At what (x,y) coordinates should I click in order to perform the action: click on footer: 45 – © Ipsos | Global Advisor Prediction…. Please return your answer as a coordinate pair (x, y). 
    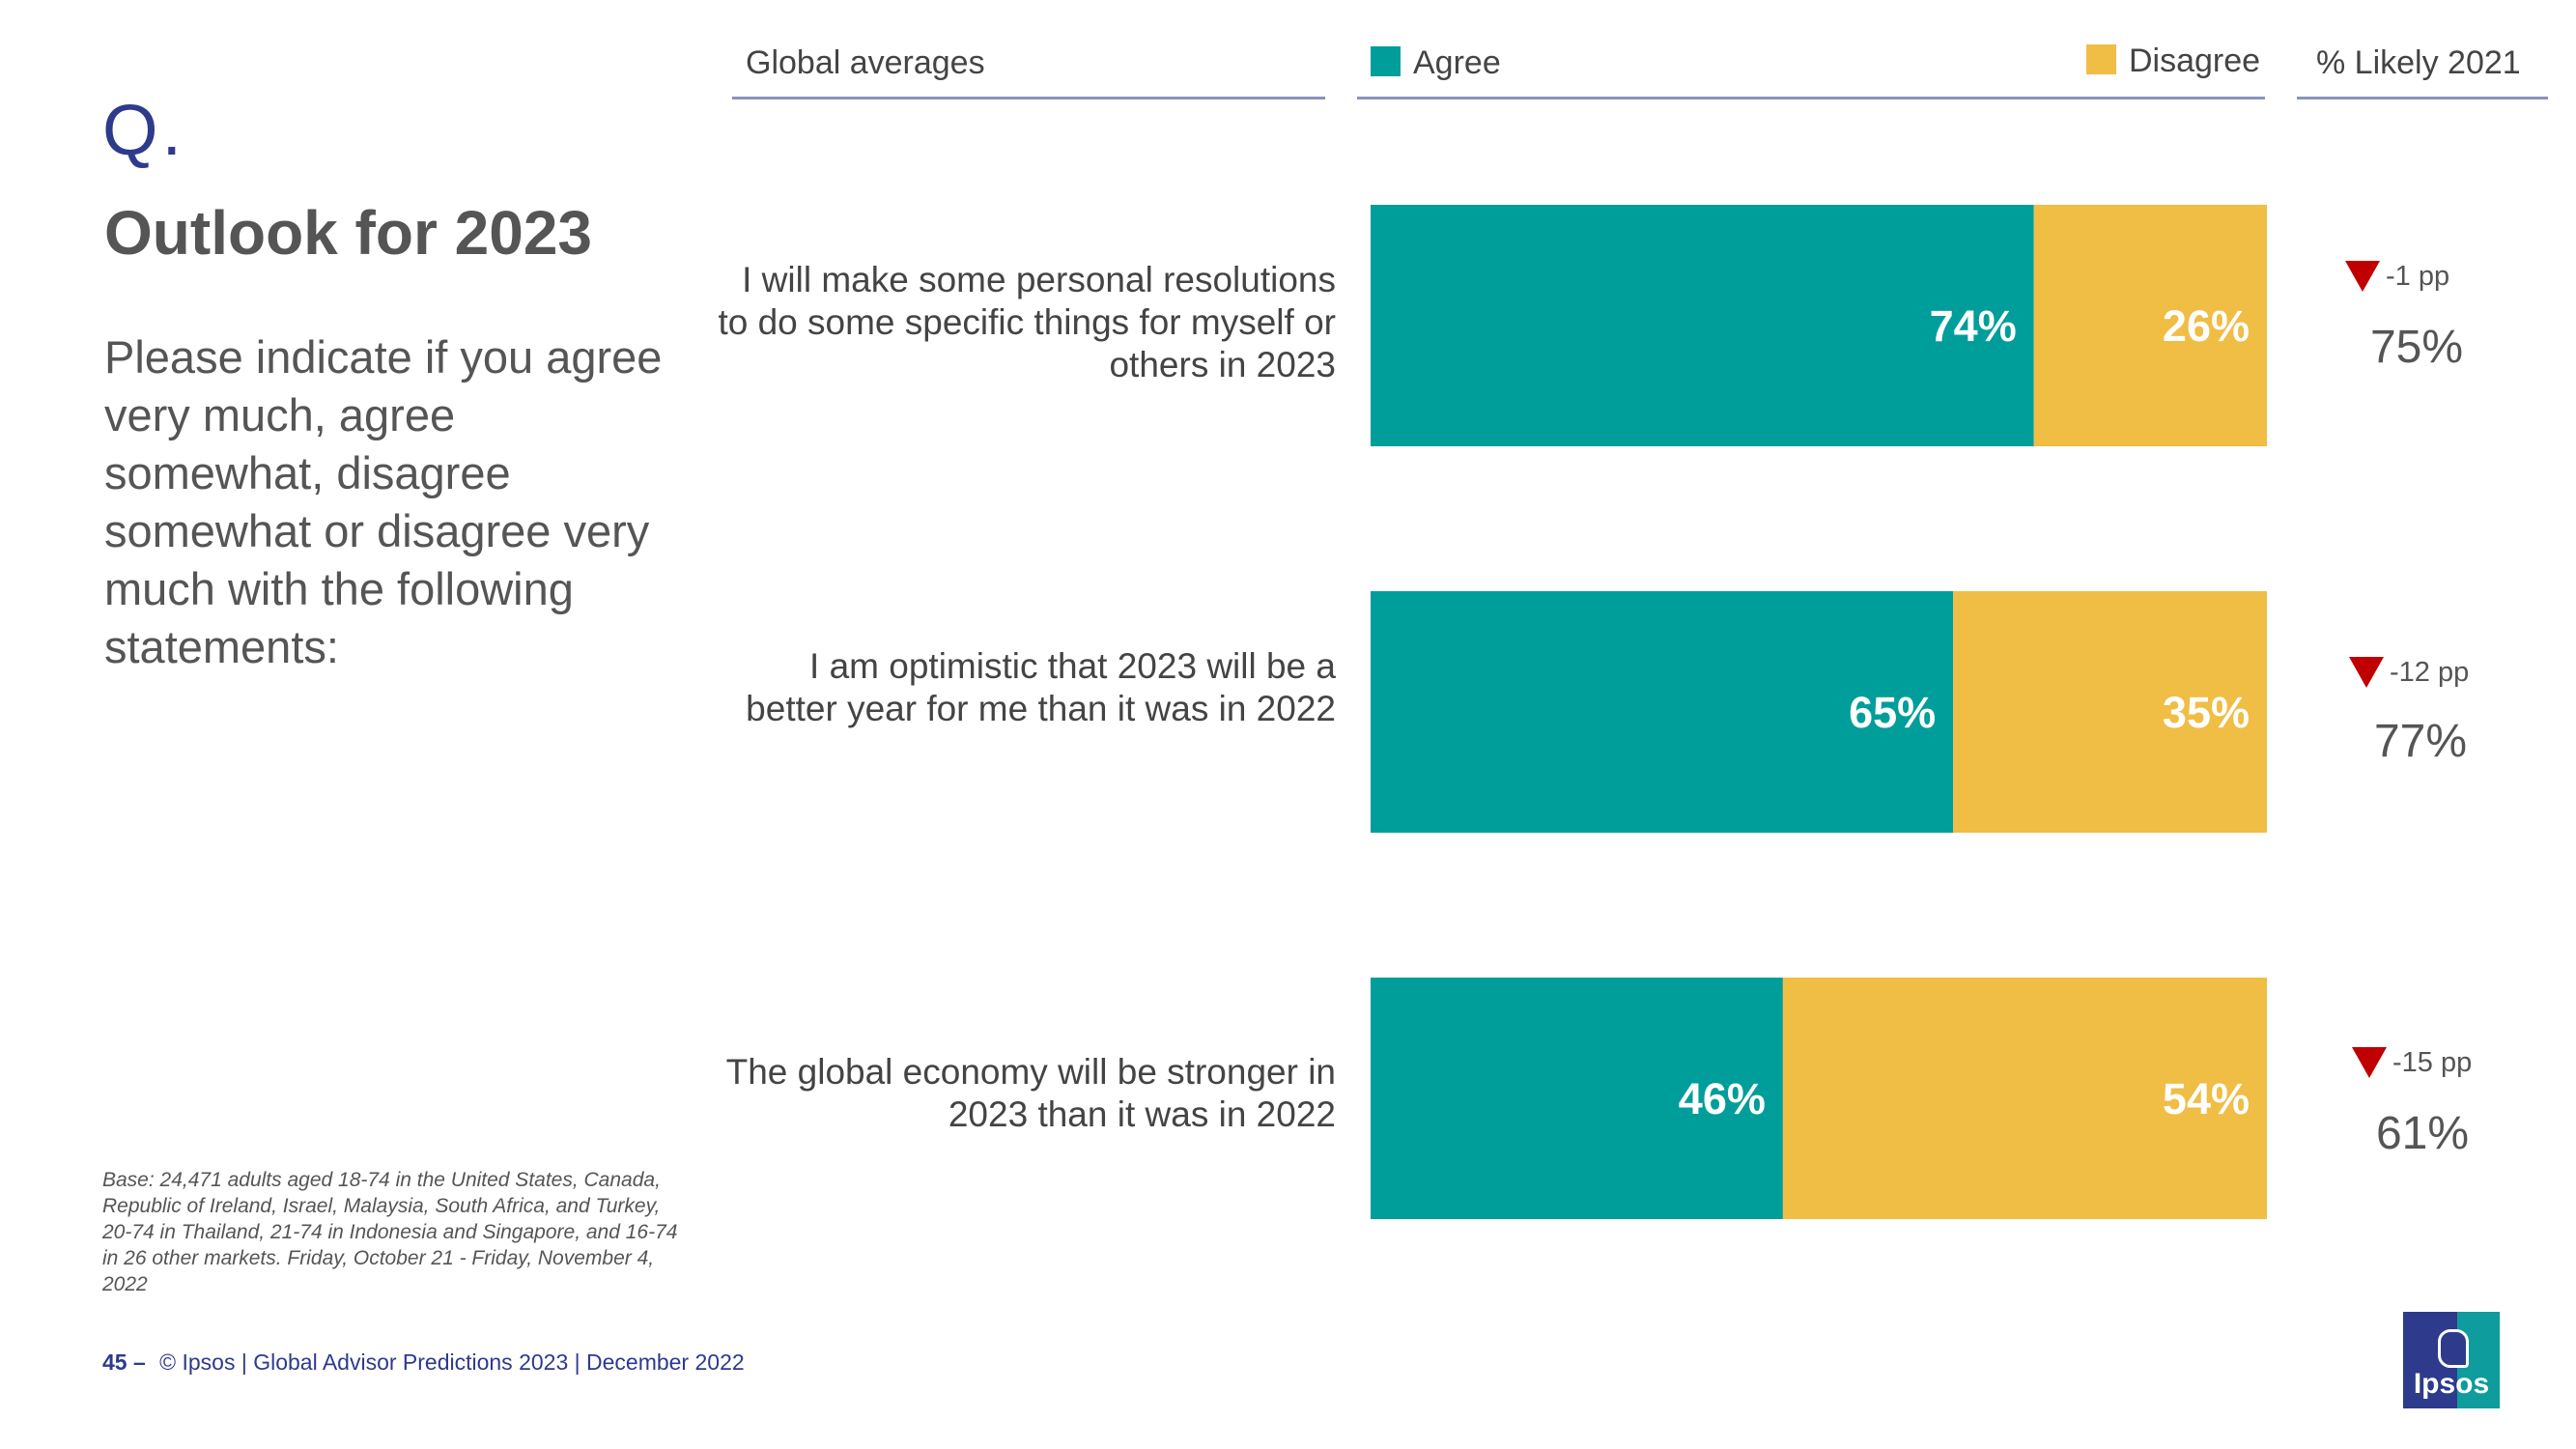
    Looking at the image, I should click on (423, 1363).